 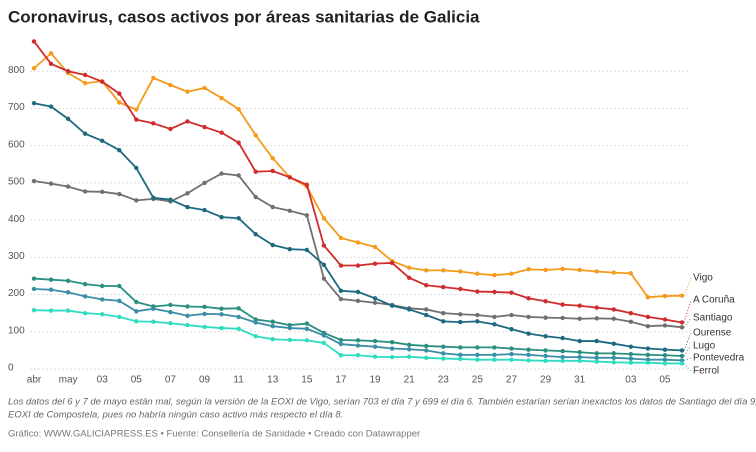 I want to click on series-label: Vigo, so click(x=703, y=278).